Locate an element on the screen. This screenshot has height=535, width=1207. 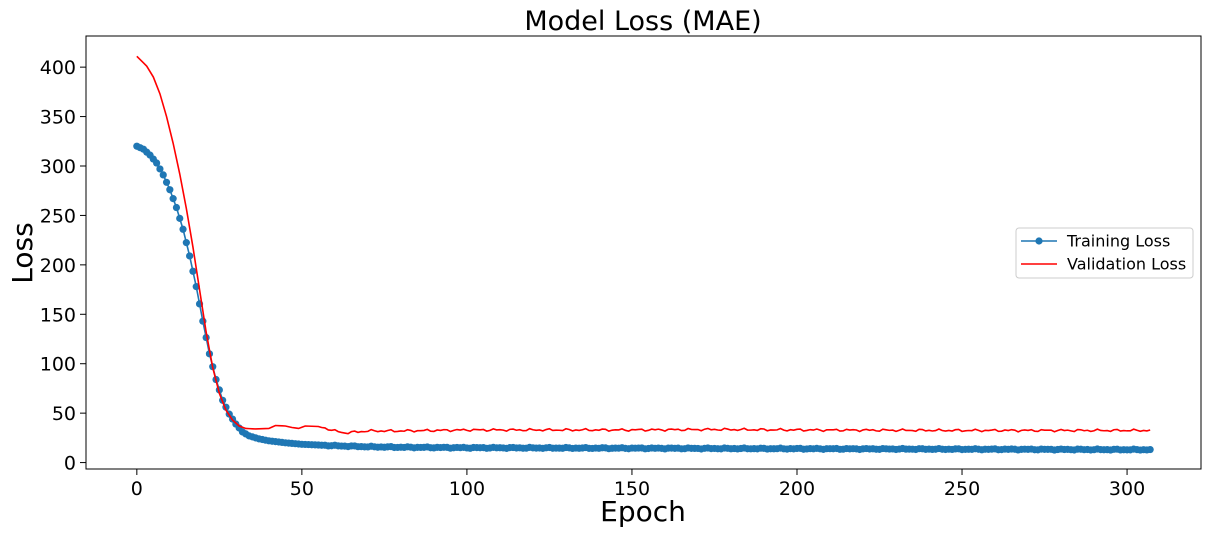
x-axis: 0 50 100 150 200 250 300 is located at coordinates (638, 484).